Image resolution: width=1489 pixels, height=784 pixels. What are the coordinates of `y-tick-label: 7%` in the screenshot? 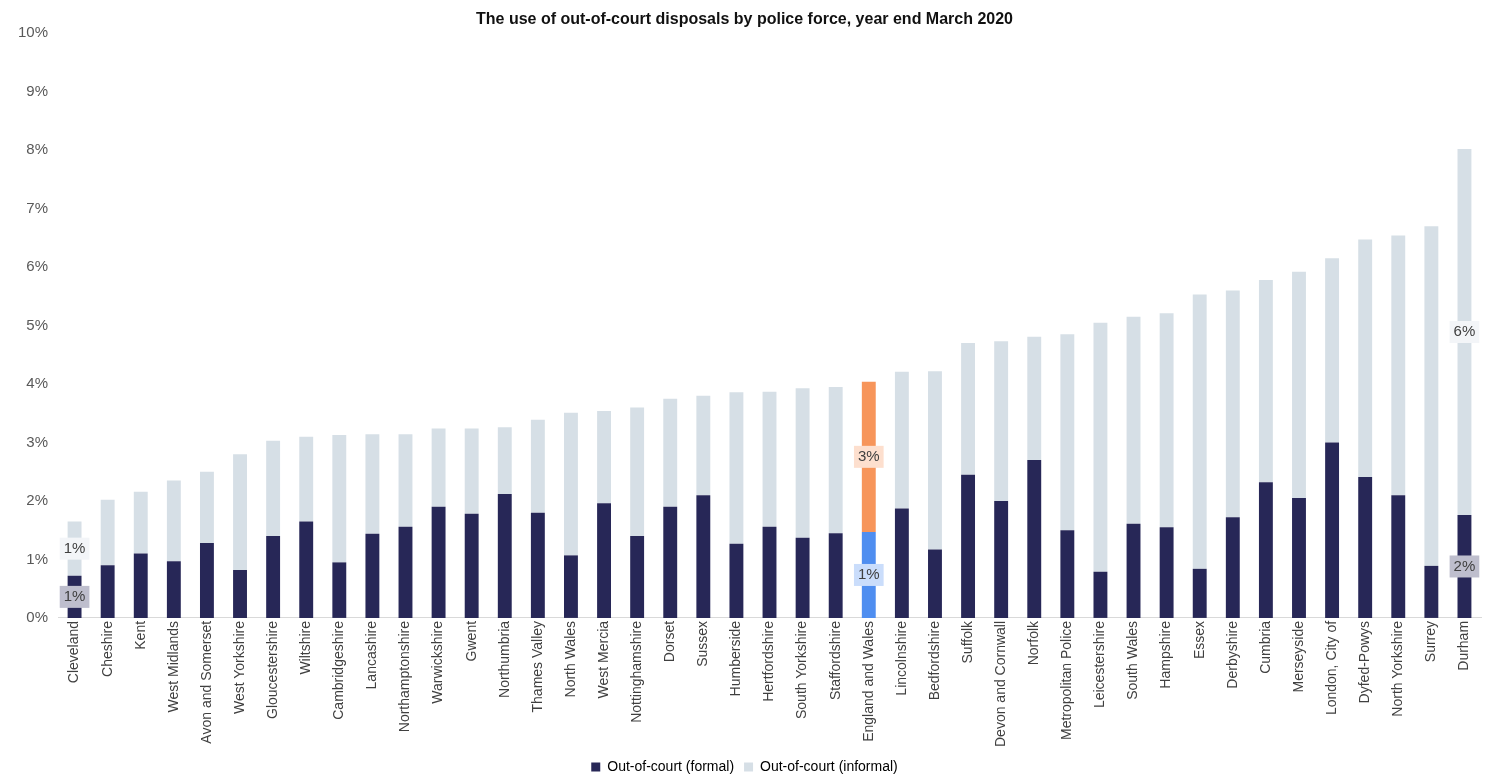 It's located at (37, 207).